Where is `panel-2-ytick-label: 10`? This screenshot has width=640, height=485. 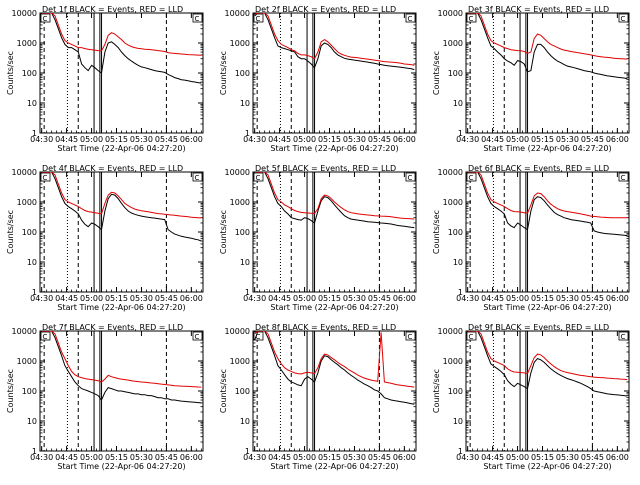 panel-2-ytick-label: 10 is located at coordinates (245, 103).